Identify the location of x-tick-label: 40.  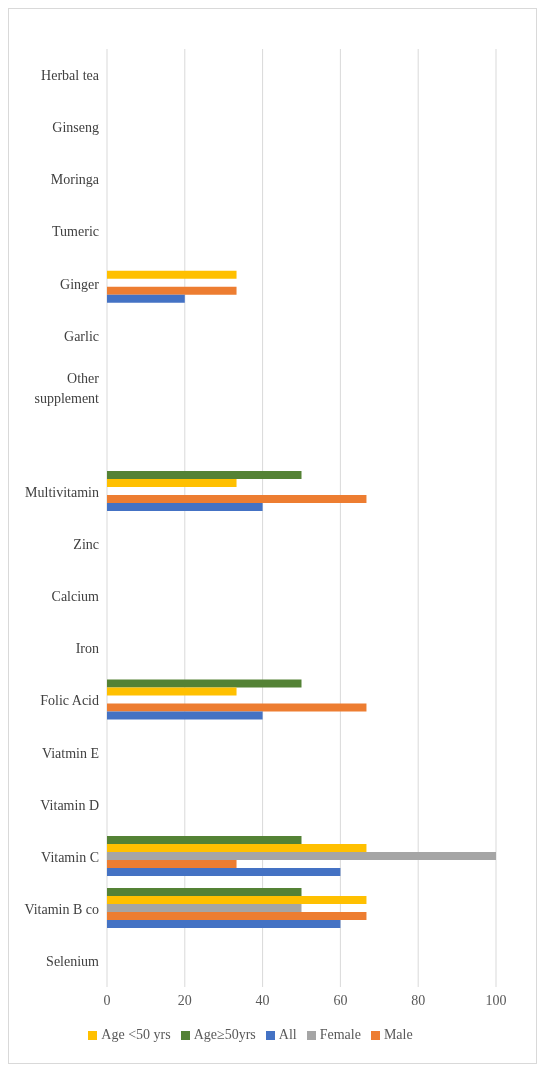
(262, 1000).